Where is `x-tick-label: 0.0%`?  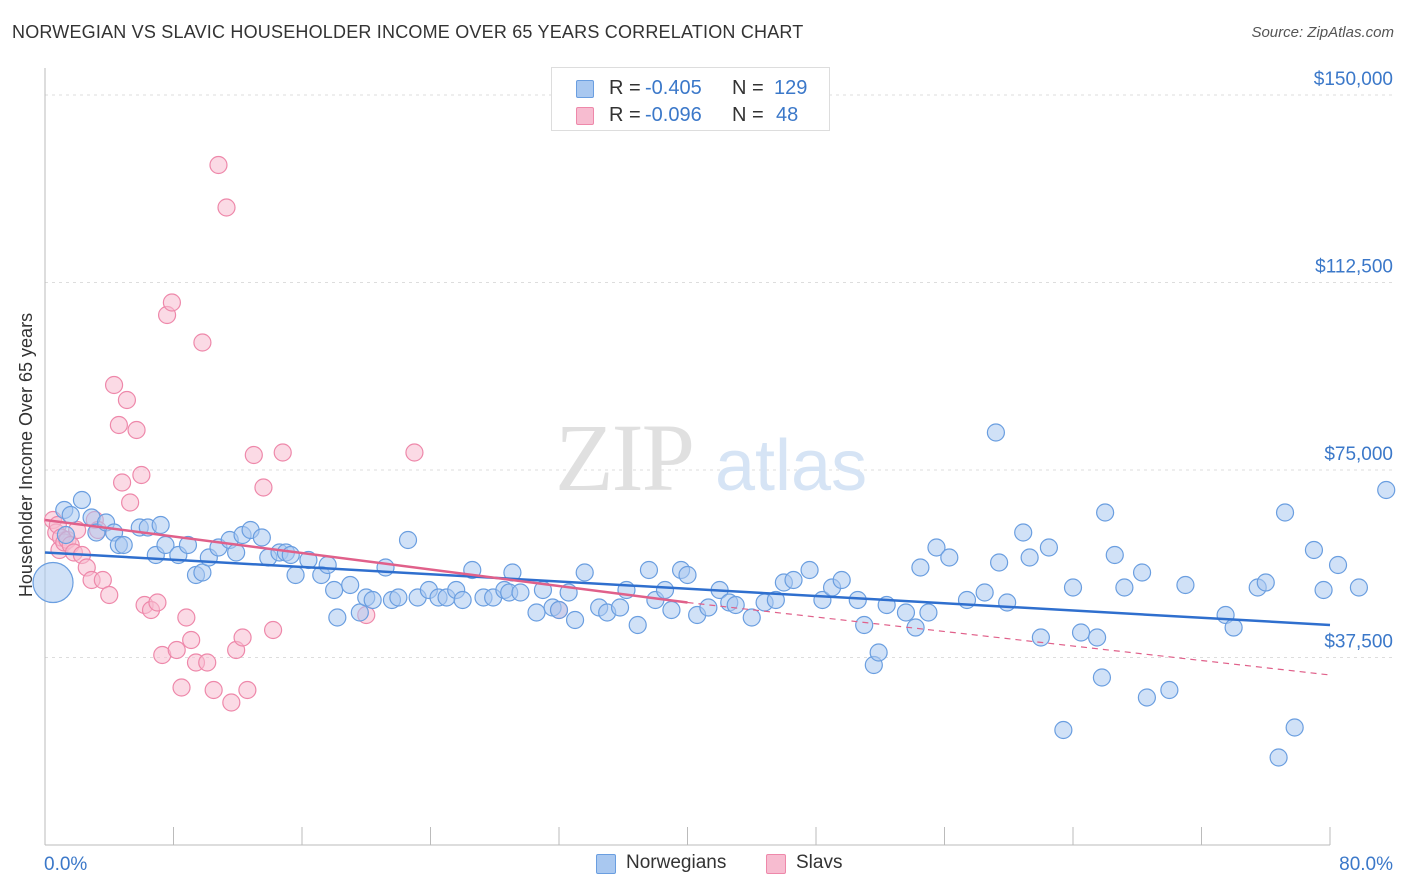
x-tick-label: 0.0% is located at coordinates (65, 864).